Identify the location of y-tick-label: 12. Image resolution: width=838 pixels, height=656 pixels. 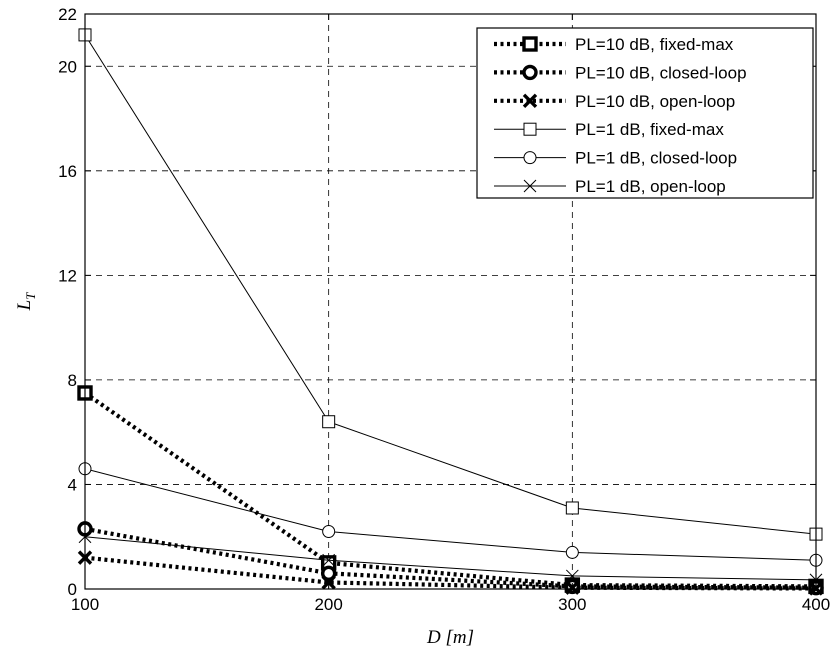
(67, 275).